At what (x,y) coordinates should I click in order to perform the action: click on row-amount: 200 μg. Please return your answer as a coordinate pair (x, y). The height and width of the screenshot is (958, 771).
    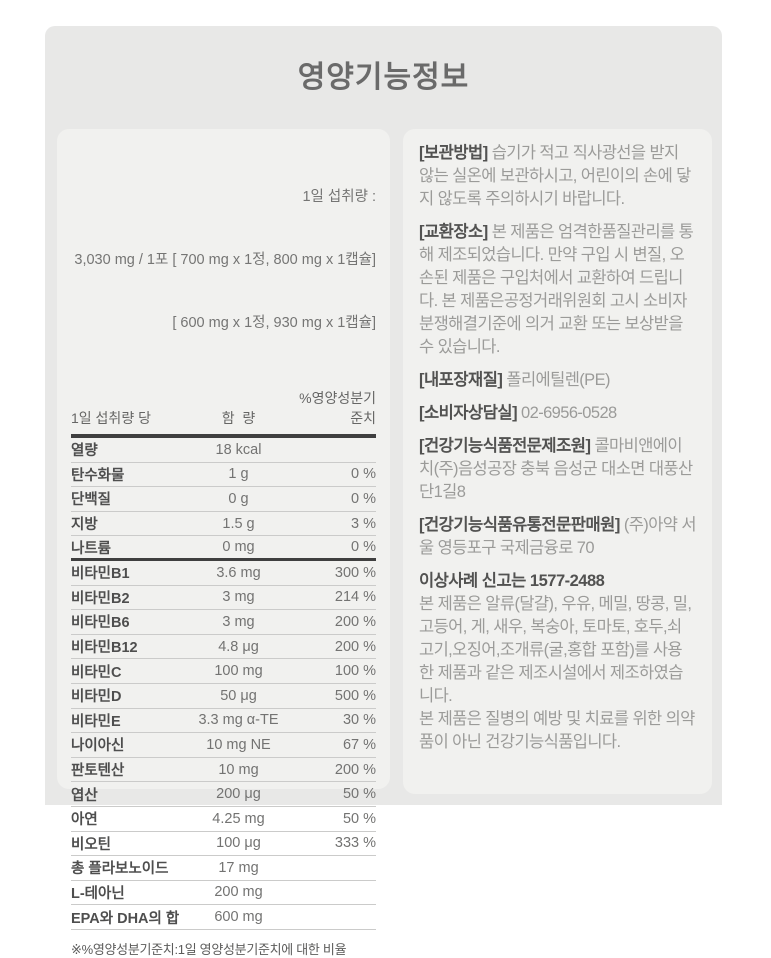
    Looking at the image, I should click on (238, 794).